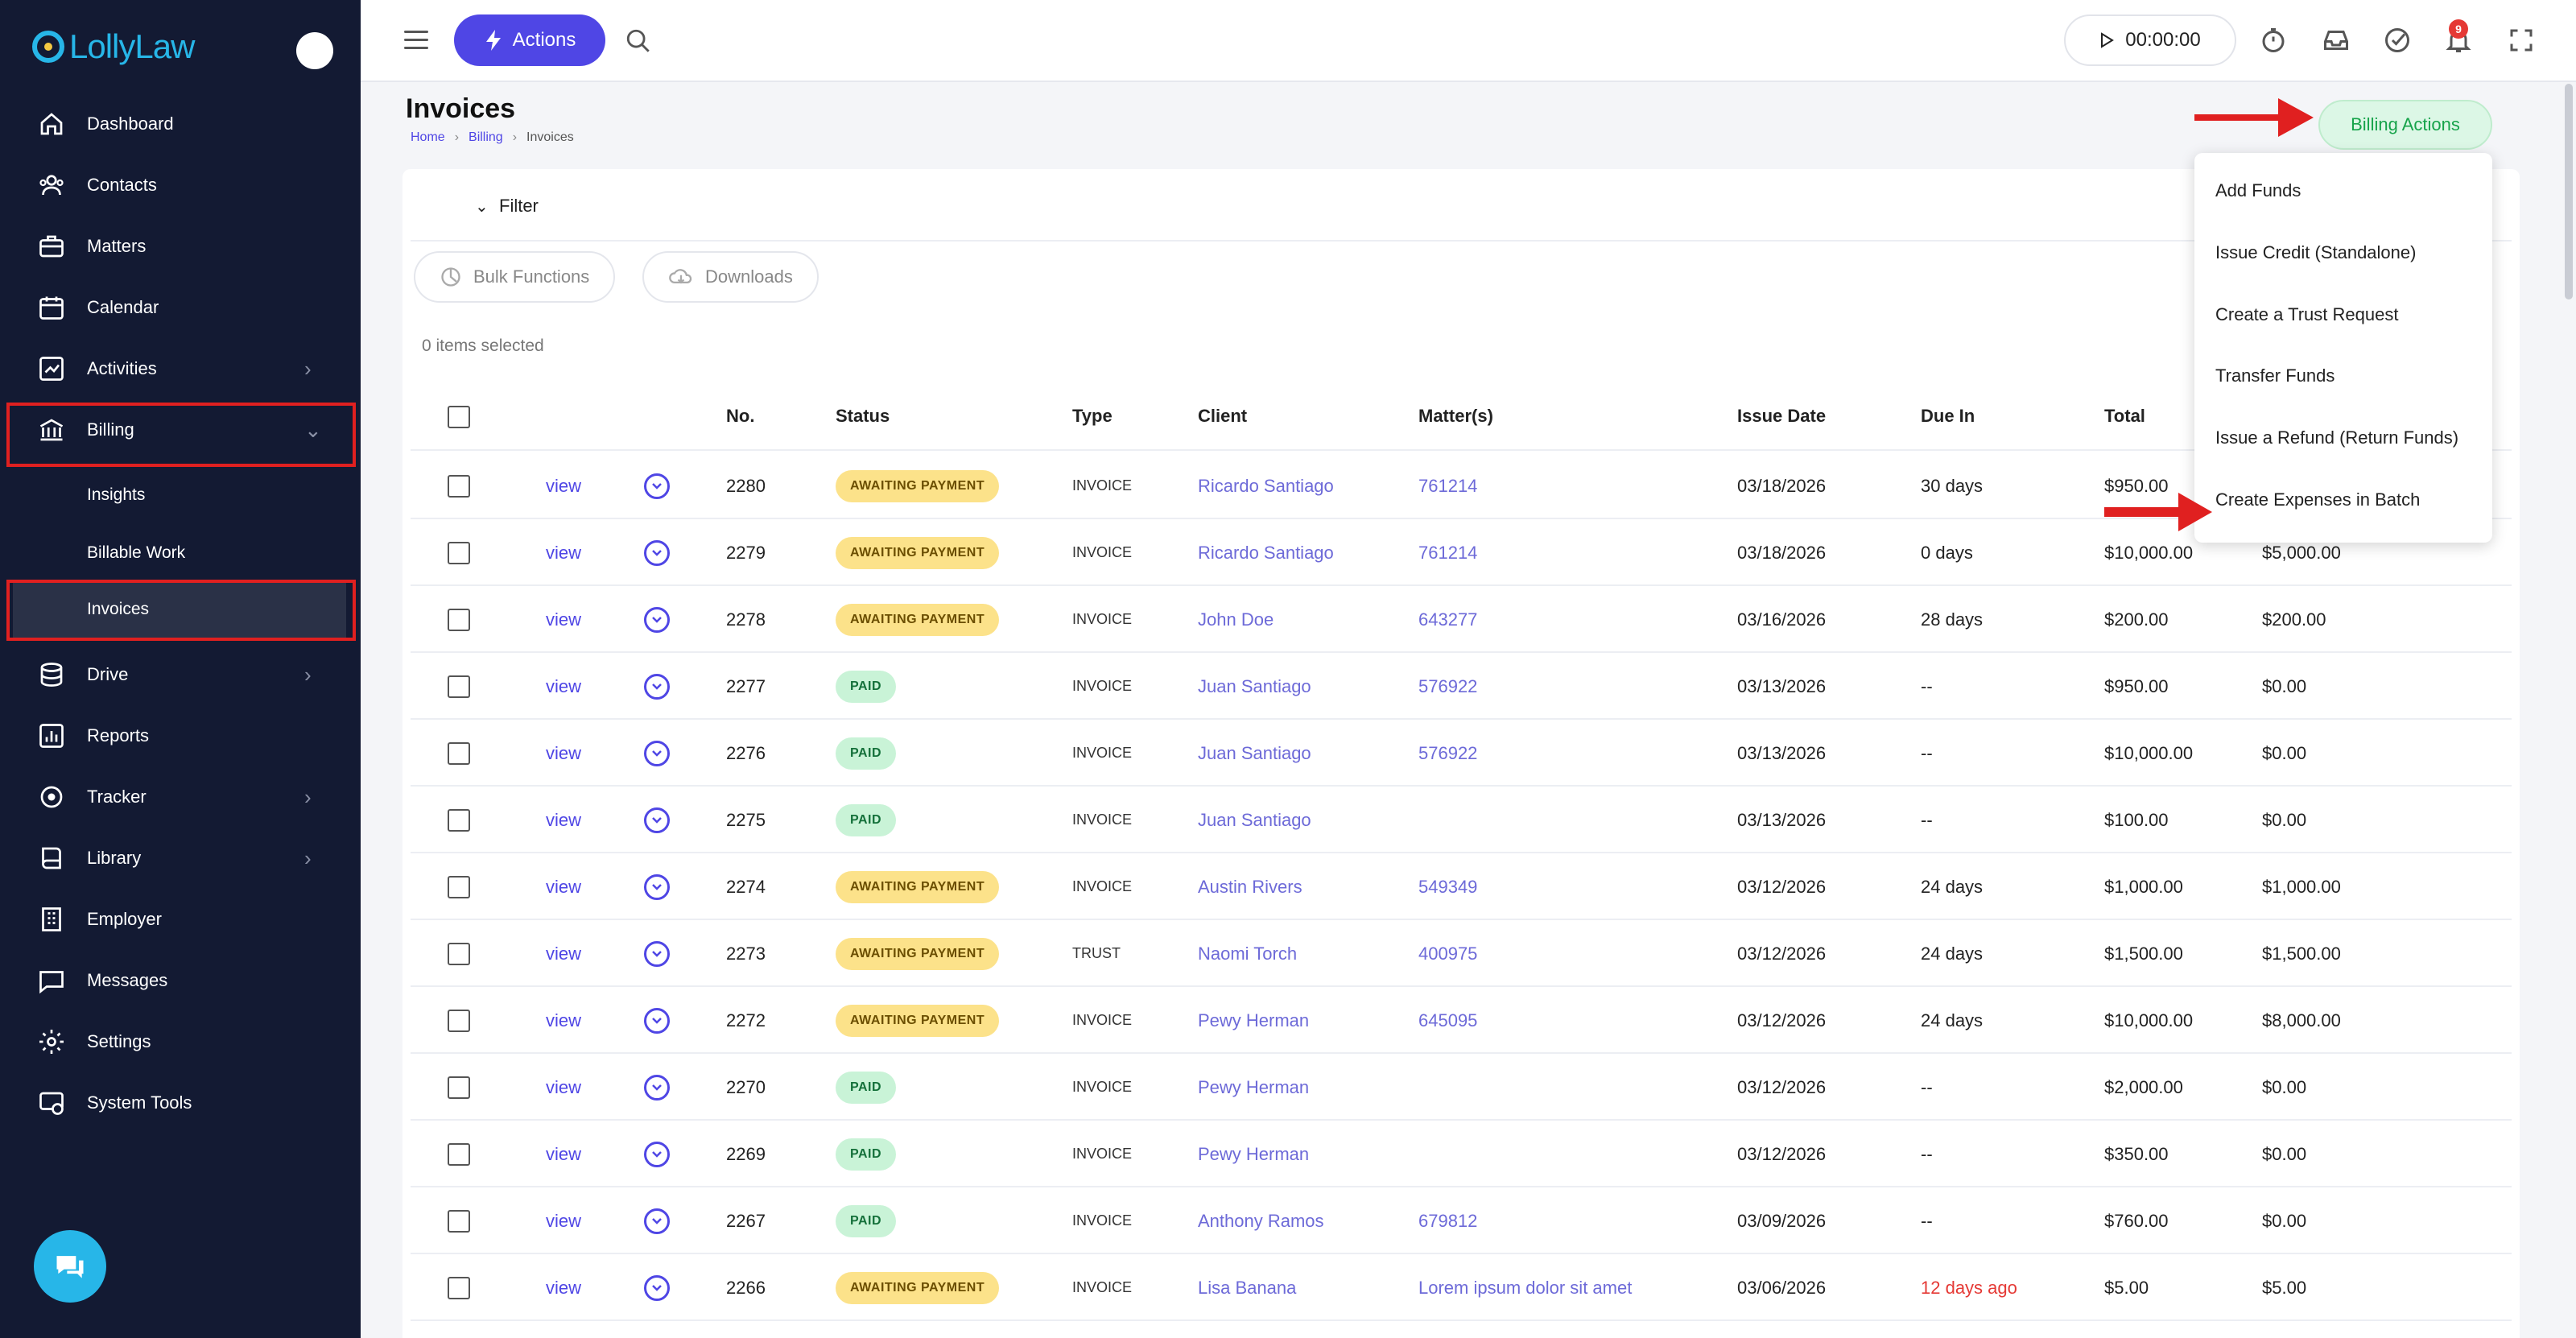 Image resolution: width=2576 pixels, height=1338 pixels. What do you see at coordinates (2405, 125) in the screenshot?
I see `billing-actions-button: Billing Actions` at bounding box center [2405, 125].